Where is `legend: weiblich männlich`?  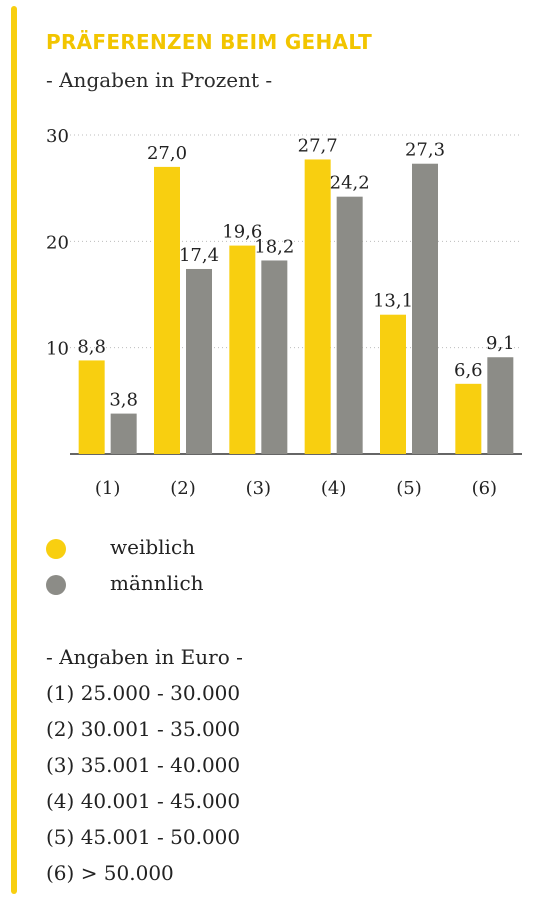
legend: weiblich männlich is located at coordinates (166, 571).